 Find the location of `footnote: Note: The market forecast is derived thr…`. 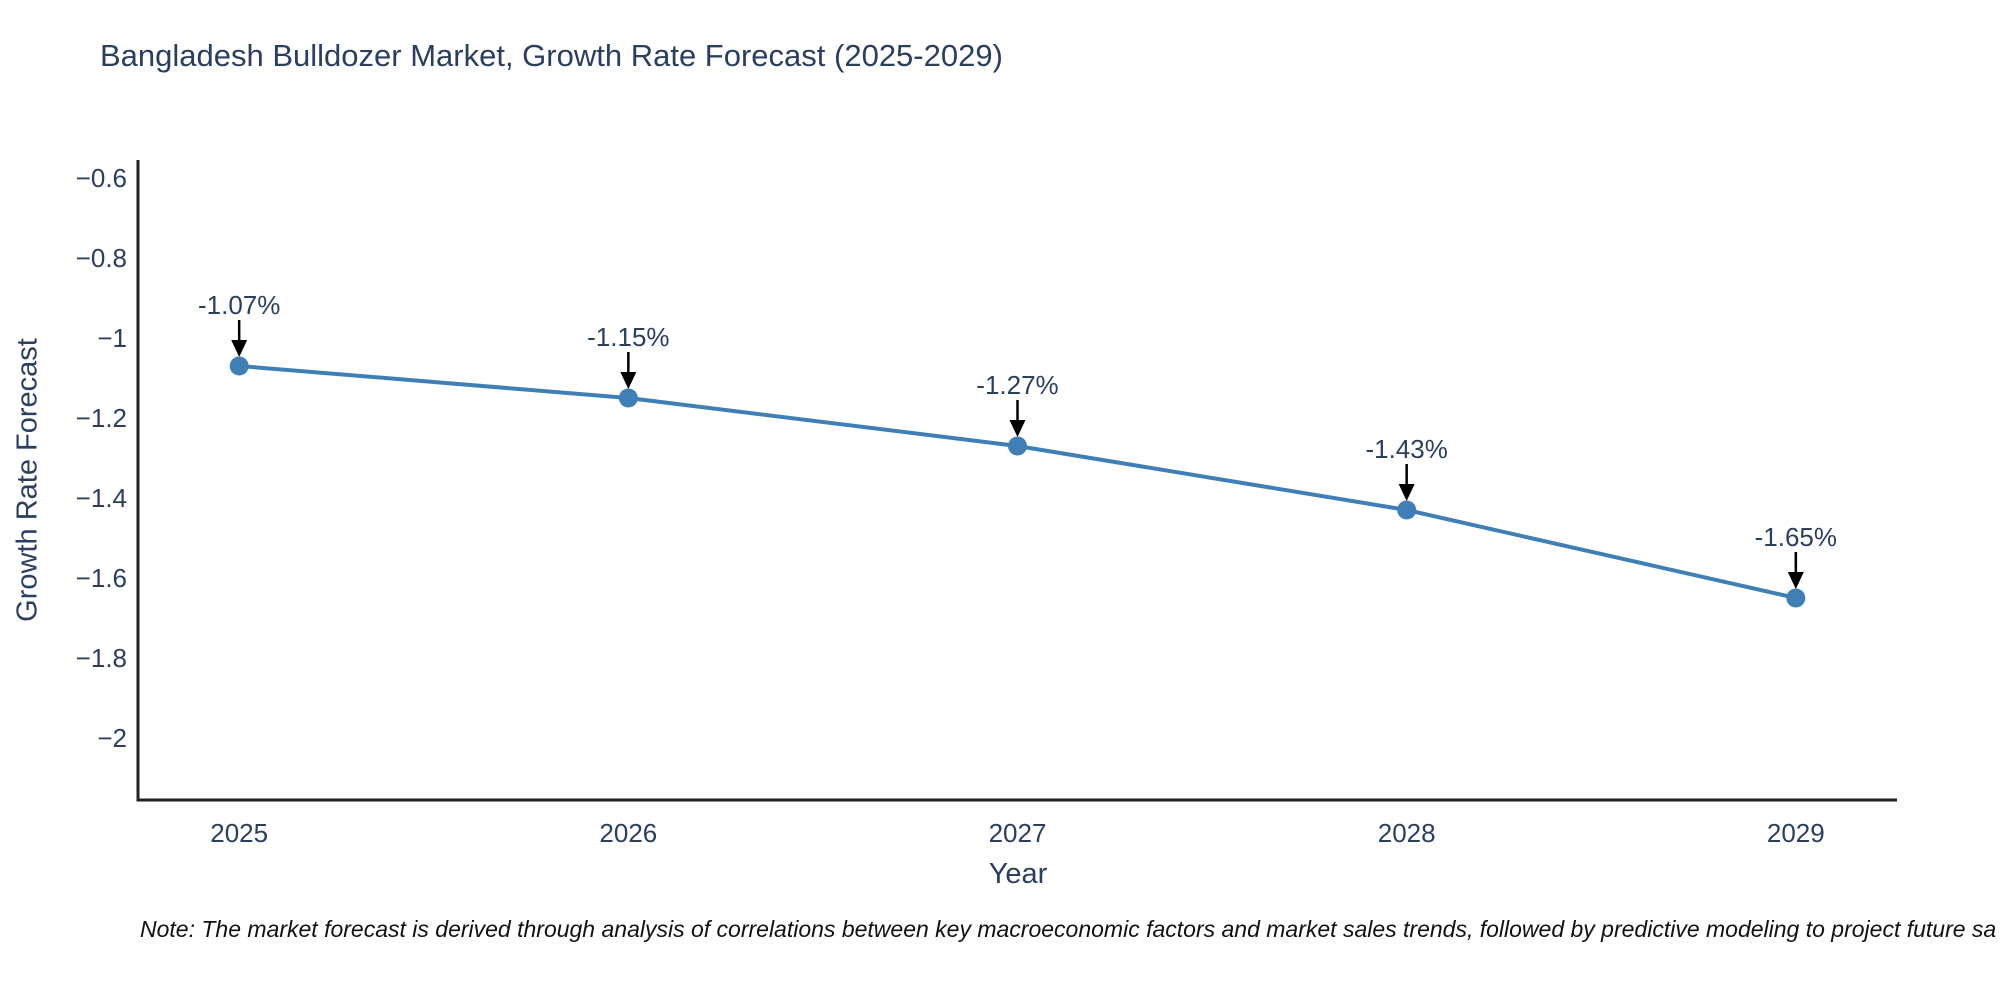

footnote: Note: The market forecast is derived thr… is located at coordinates (1068, 929).